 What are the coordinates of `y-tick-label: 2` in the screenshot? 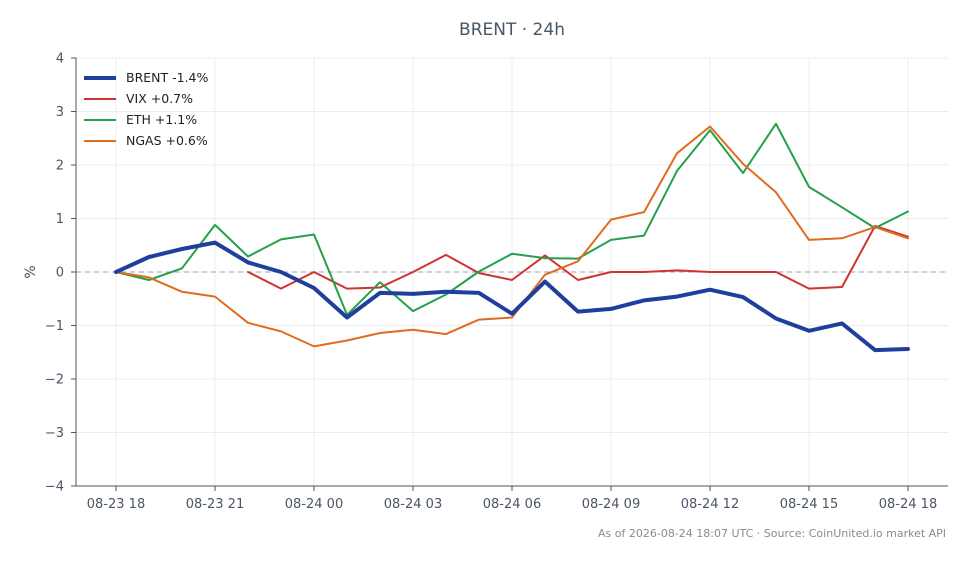 It's located at (60, 166).